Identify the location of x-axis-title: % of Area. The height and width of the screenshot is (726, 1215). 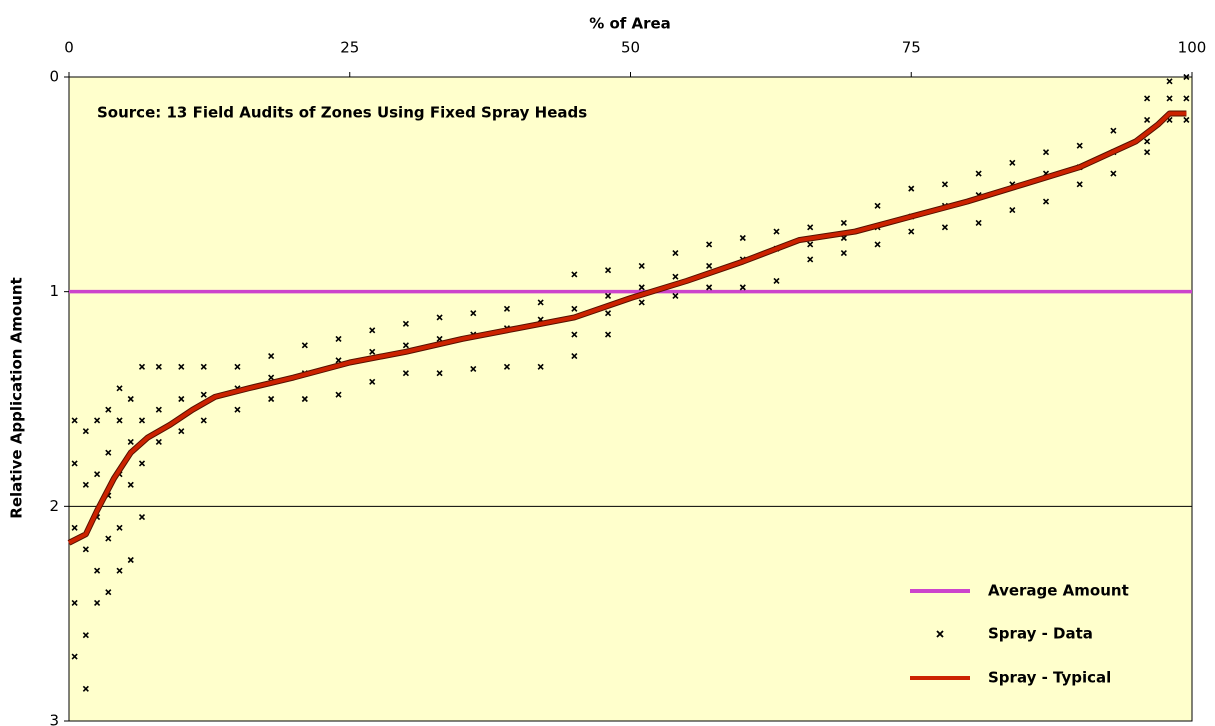
(630, 24).